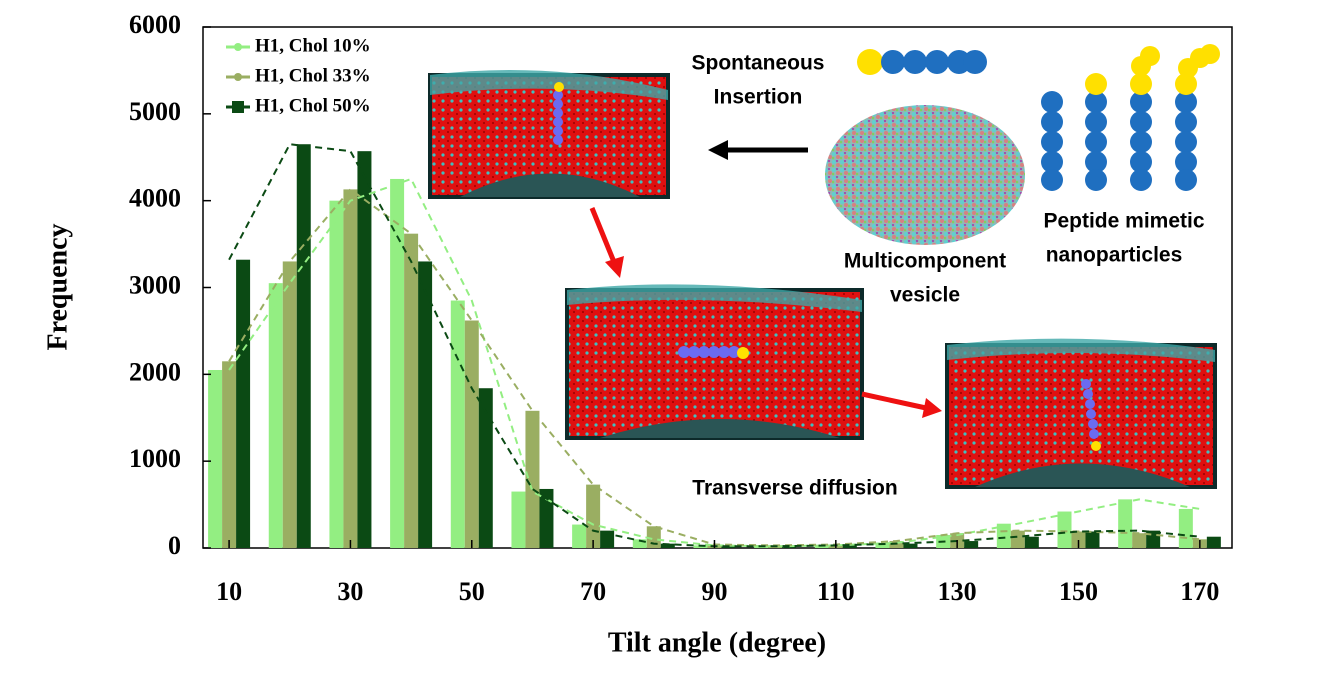 The width and height of the screenshot is (1320, 697). I want to click on x-tick-label: 30, so click(350, 591).